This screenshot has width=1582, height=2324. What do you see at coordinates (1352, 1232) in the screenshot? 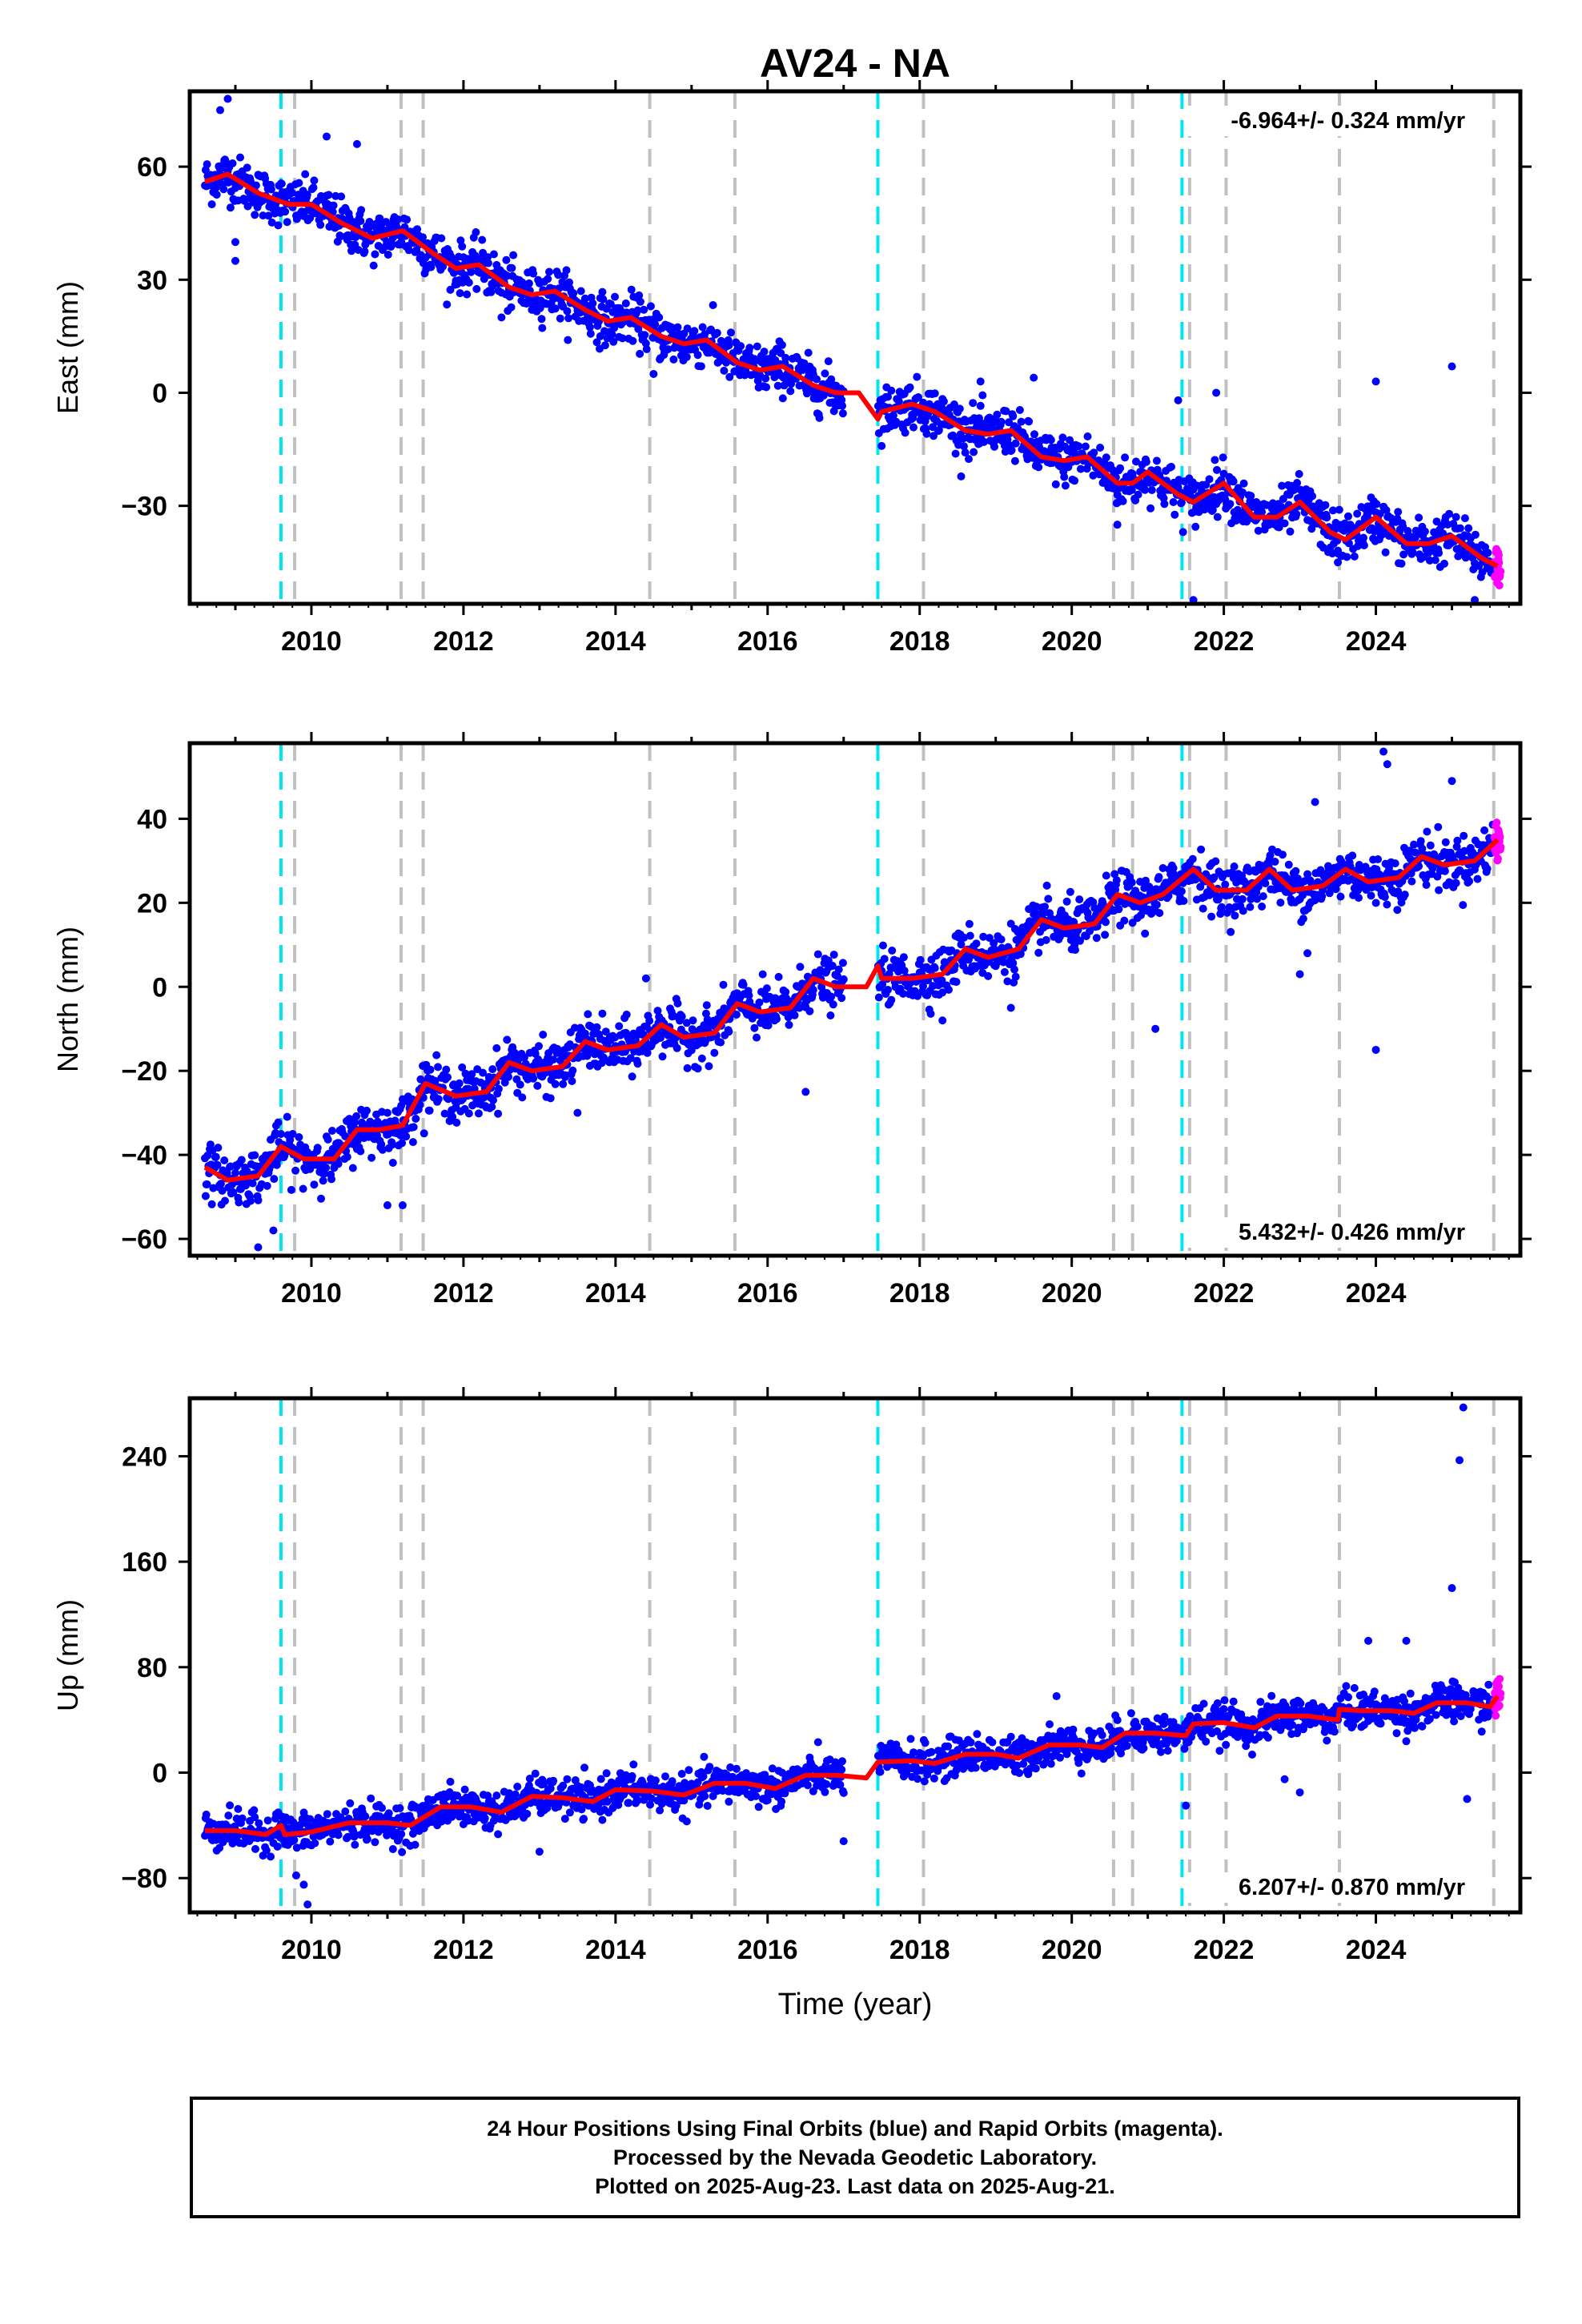
I see `rate-label: 5.432+/- 0.426 mm/yr` at bounding box center [1352, 1232].